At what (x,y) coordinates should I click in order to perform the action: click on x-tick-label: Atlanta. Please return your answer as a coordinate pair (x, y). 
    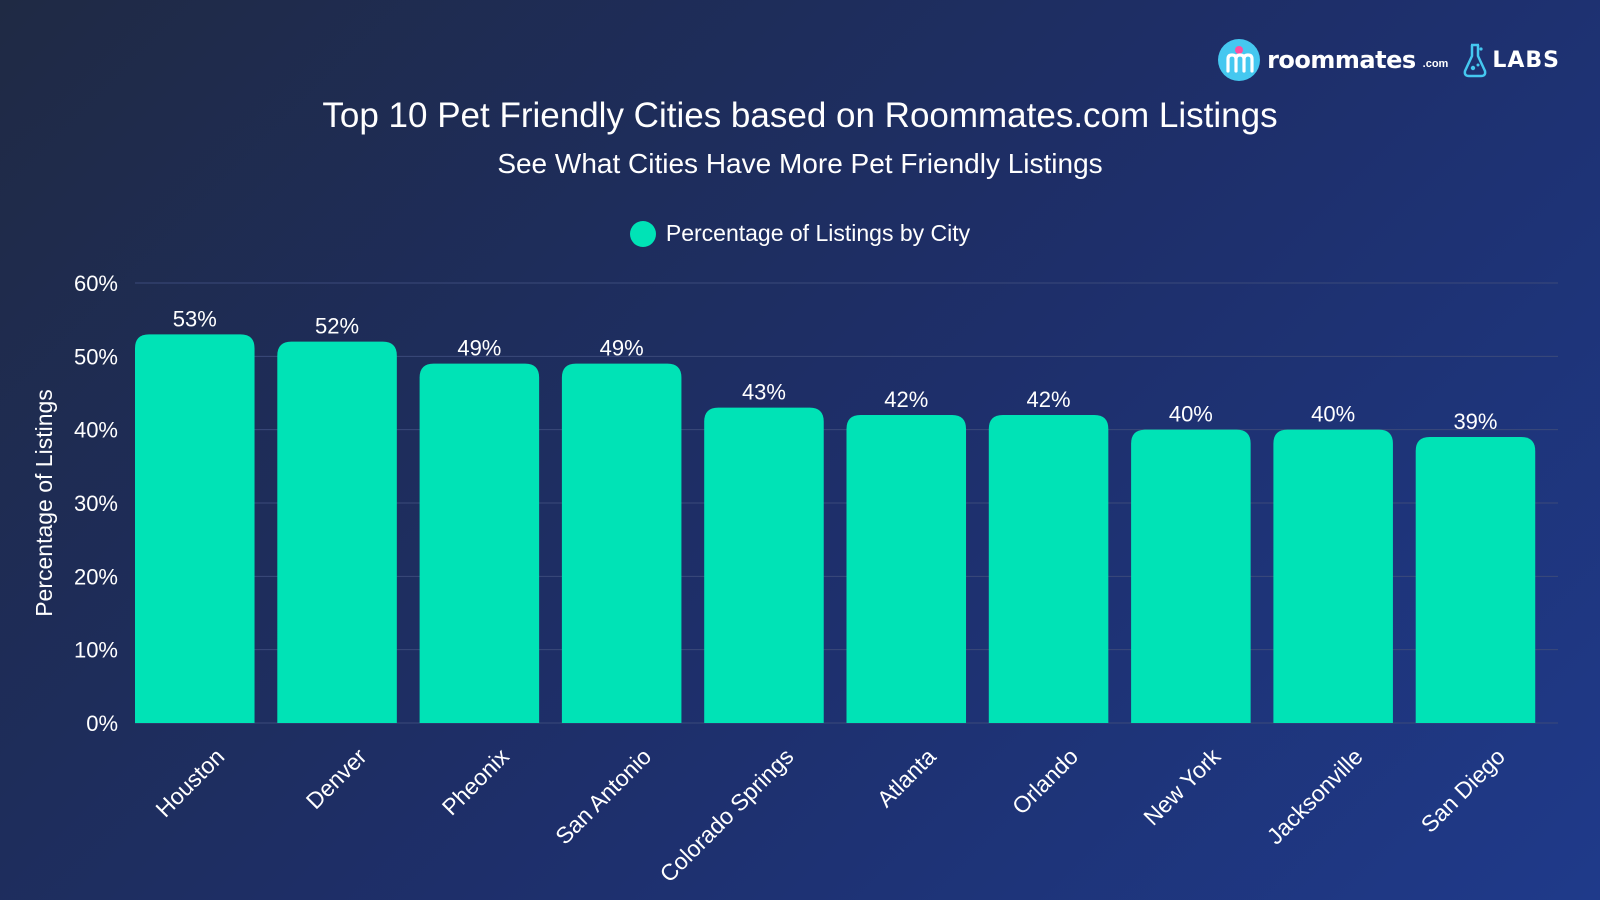
    Looking at the image, I should click on (906, 777).